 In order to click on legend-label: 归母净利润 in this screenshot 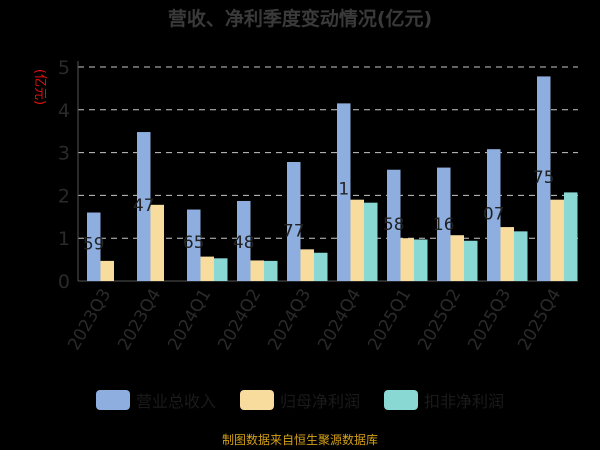, I will do `click(319, 401)`.